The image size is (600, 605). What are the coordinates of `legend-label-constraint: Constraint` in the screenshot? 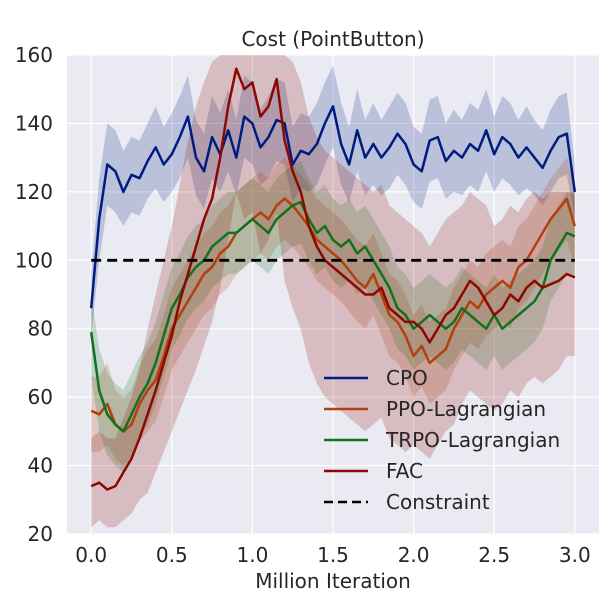 It's located at (438, 502).